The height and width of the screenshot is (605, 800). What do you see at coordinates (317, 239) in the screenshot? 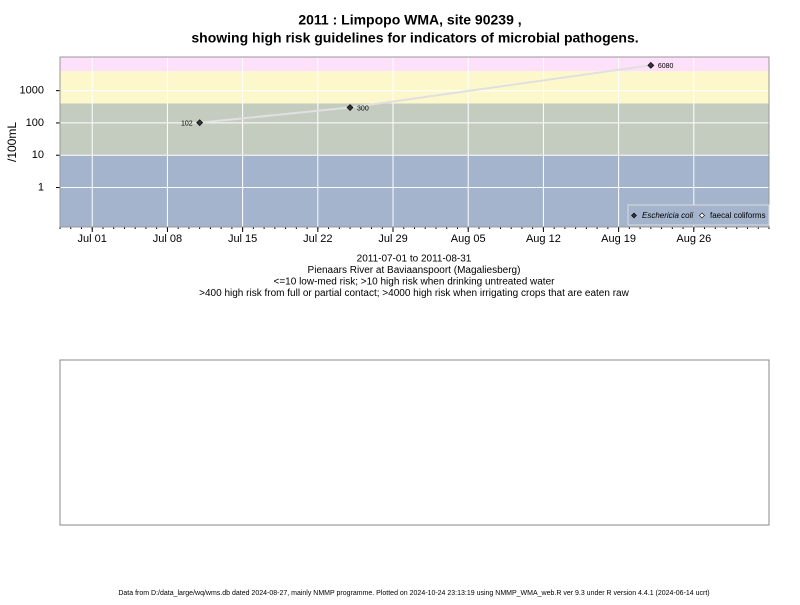
I see `x-tick-label: Jul 22` at bounding box center [317, 239].